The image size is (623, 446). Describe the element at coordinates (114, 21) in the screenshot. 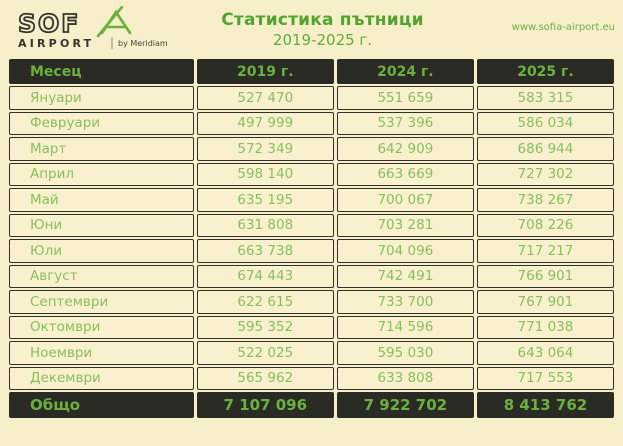

I see `logo-a-glyph` at that location.